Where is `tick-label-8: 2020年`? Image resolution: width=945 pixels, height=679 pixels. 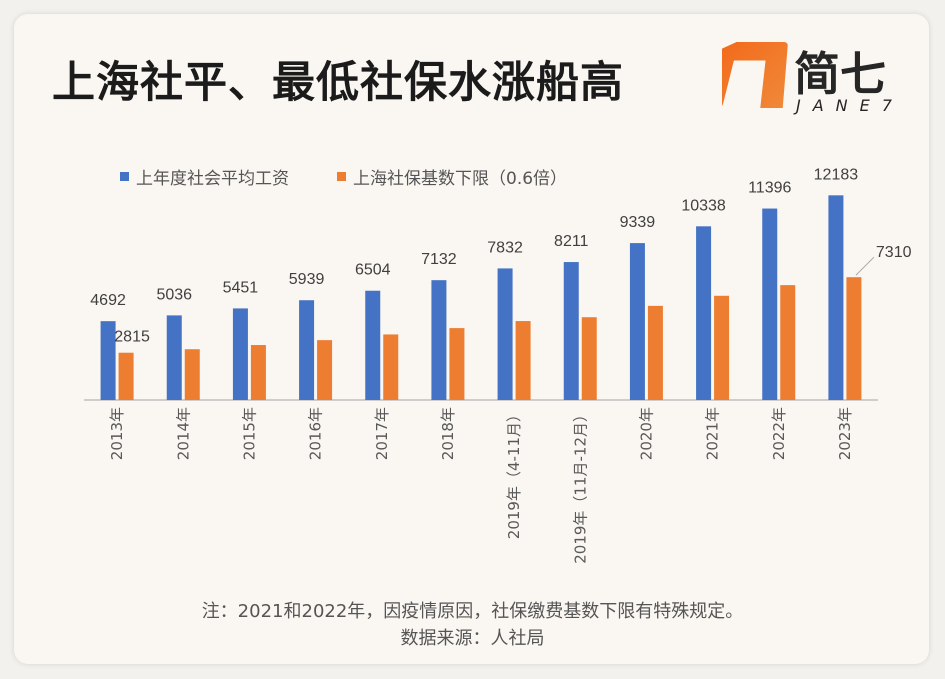
tick-label-8: 2020年 is located at coordinates (646, 433).